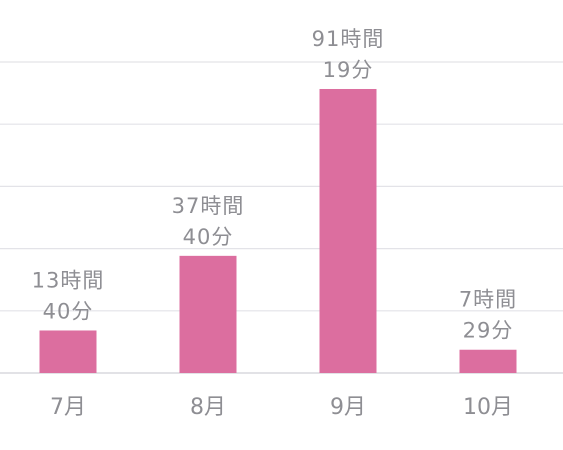 This screenshot has height=450, width=563. Describe the element at coordinates (68, 280) in the screenshot. I see `data-label: 13時間` at that location.